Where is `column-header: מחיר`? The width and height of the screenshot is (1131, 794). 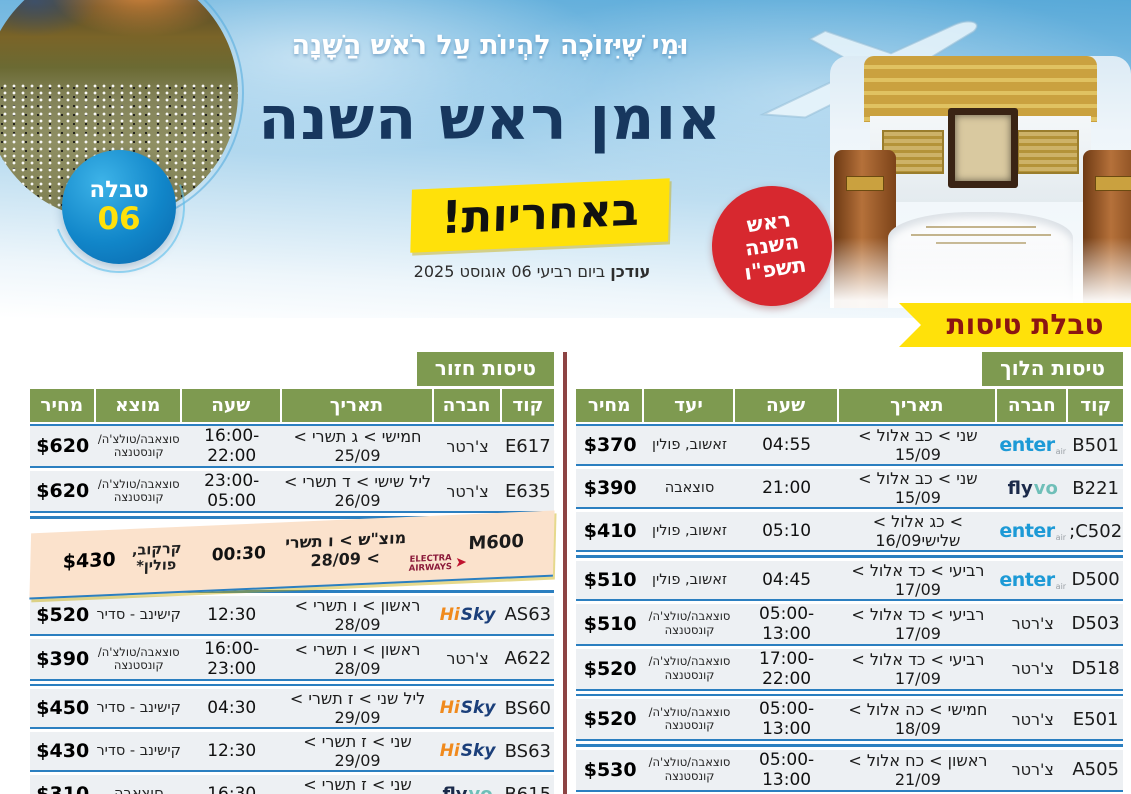
column-header: מחיר is located at coordinates (610, 405).